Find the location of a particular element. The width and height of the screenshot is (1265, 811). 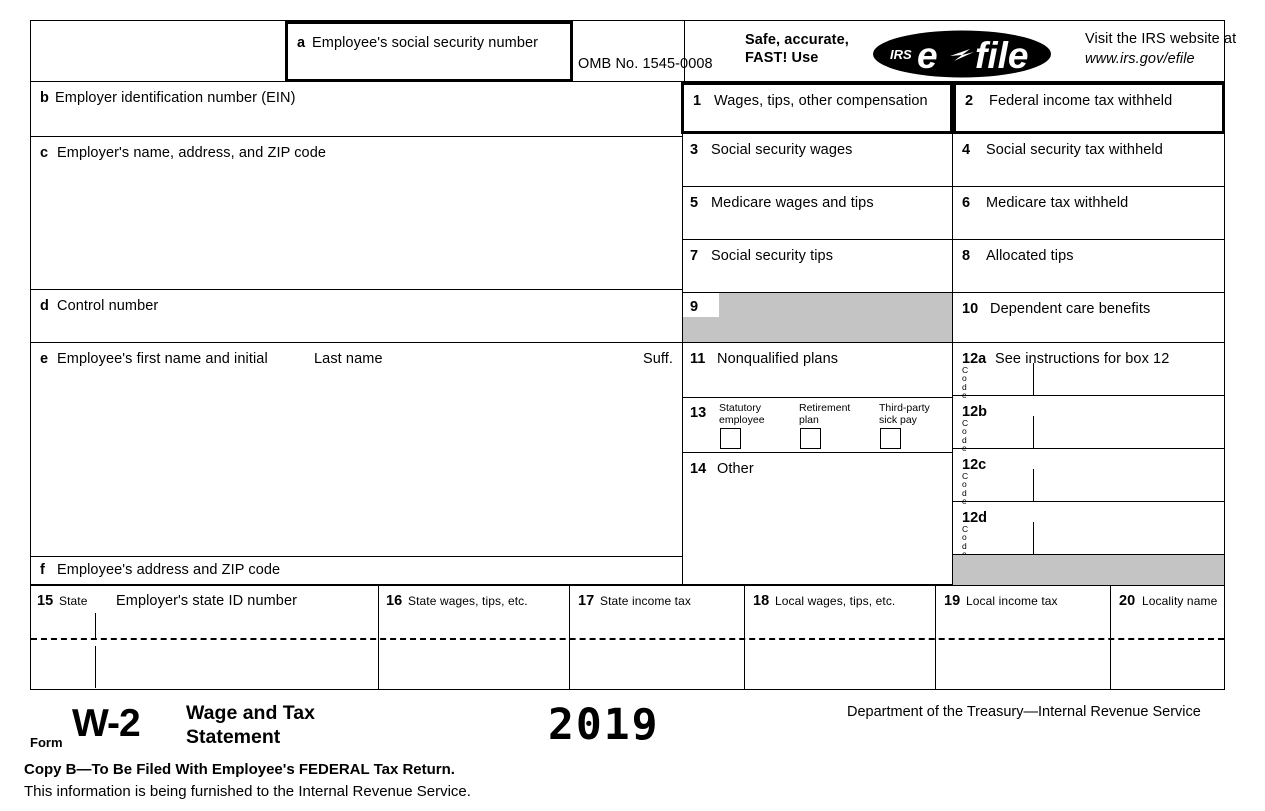

box-8-allocated-tips: 8 Allocated tips is located at coordinates (1089, 266).